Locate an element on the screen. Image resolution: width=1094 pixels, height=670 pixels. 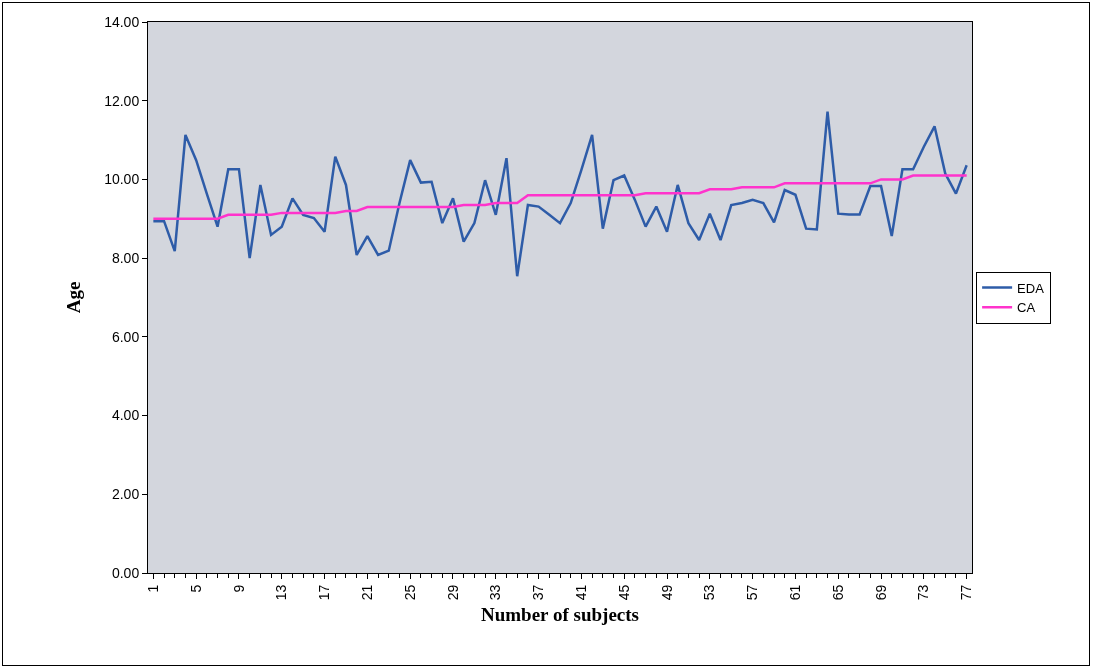
y-tick-label: 10.00 is located at coordinates (122, 179).